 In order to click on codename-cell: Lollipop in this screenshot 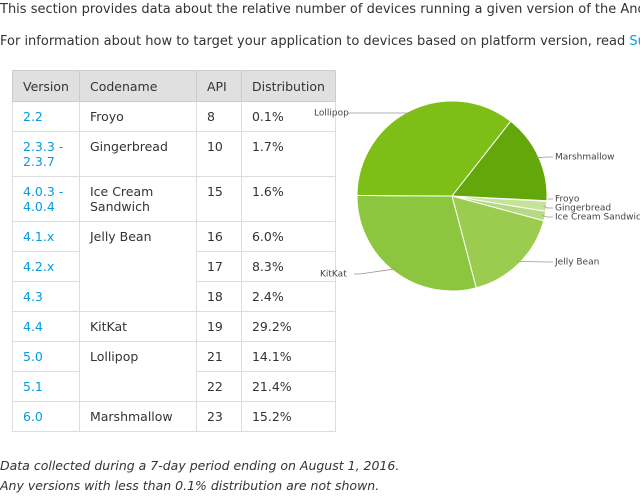, I will do `click(137, 371)`.